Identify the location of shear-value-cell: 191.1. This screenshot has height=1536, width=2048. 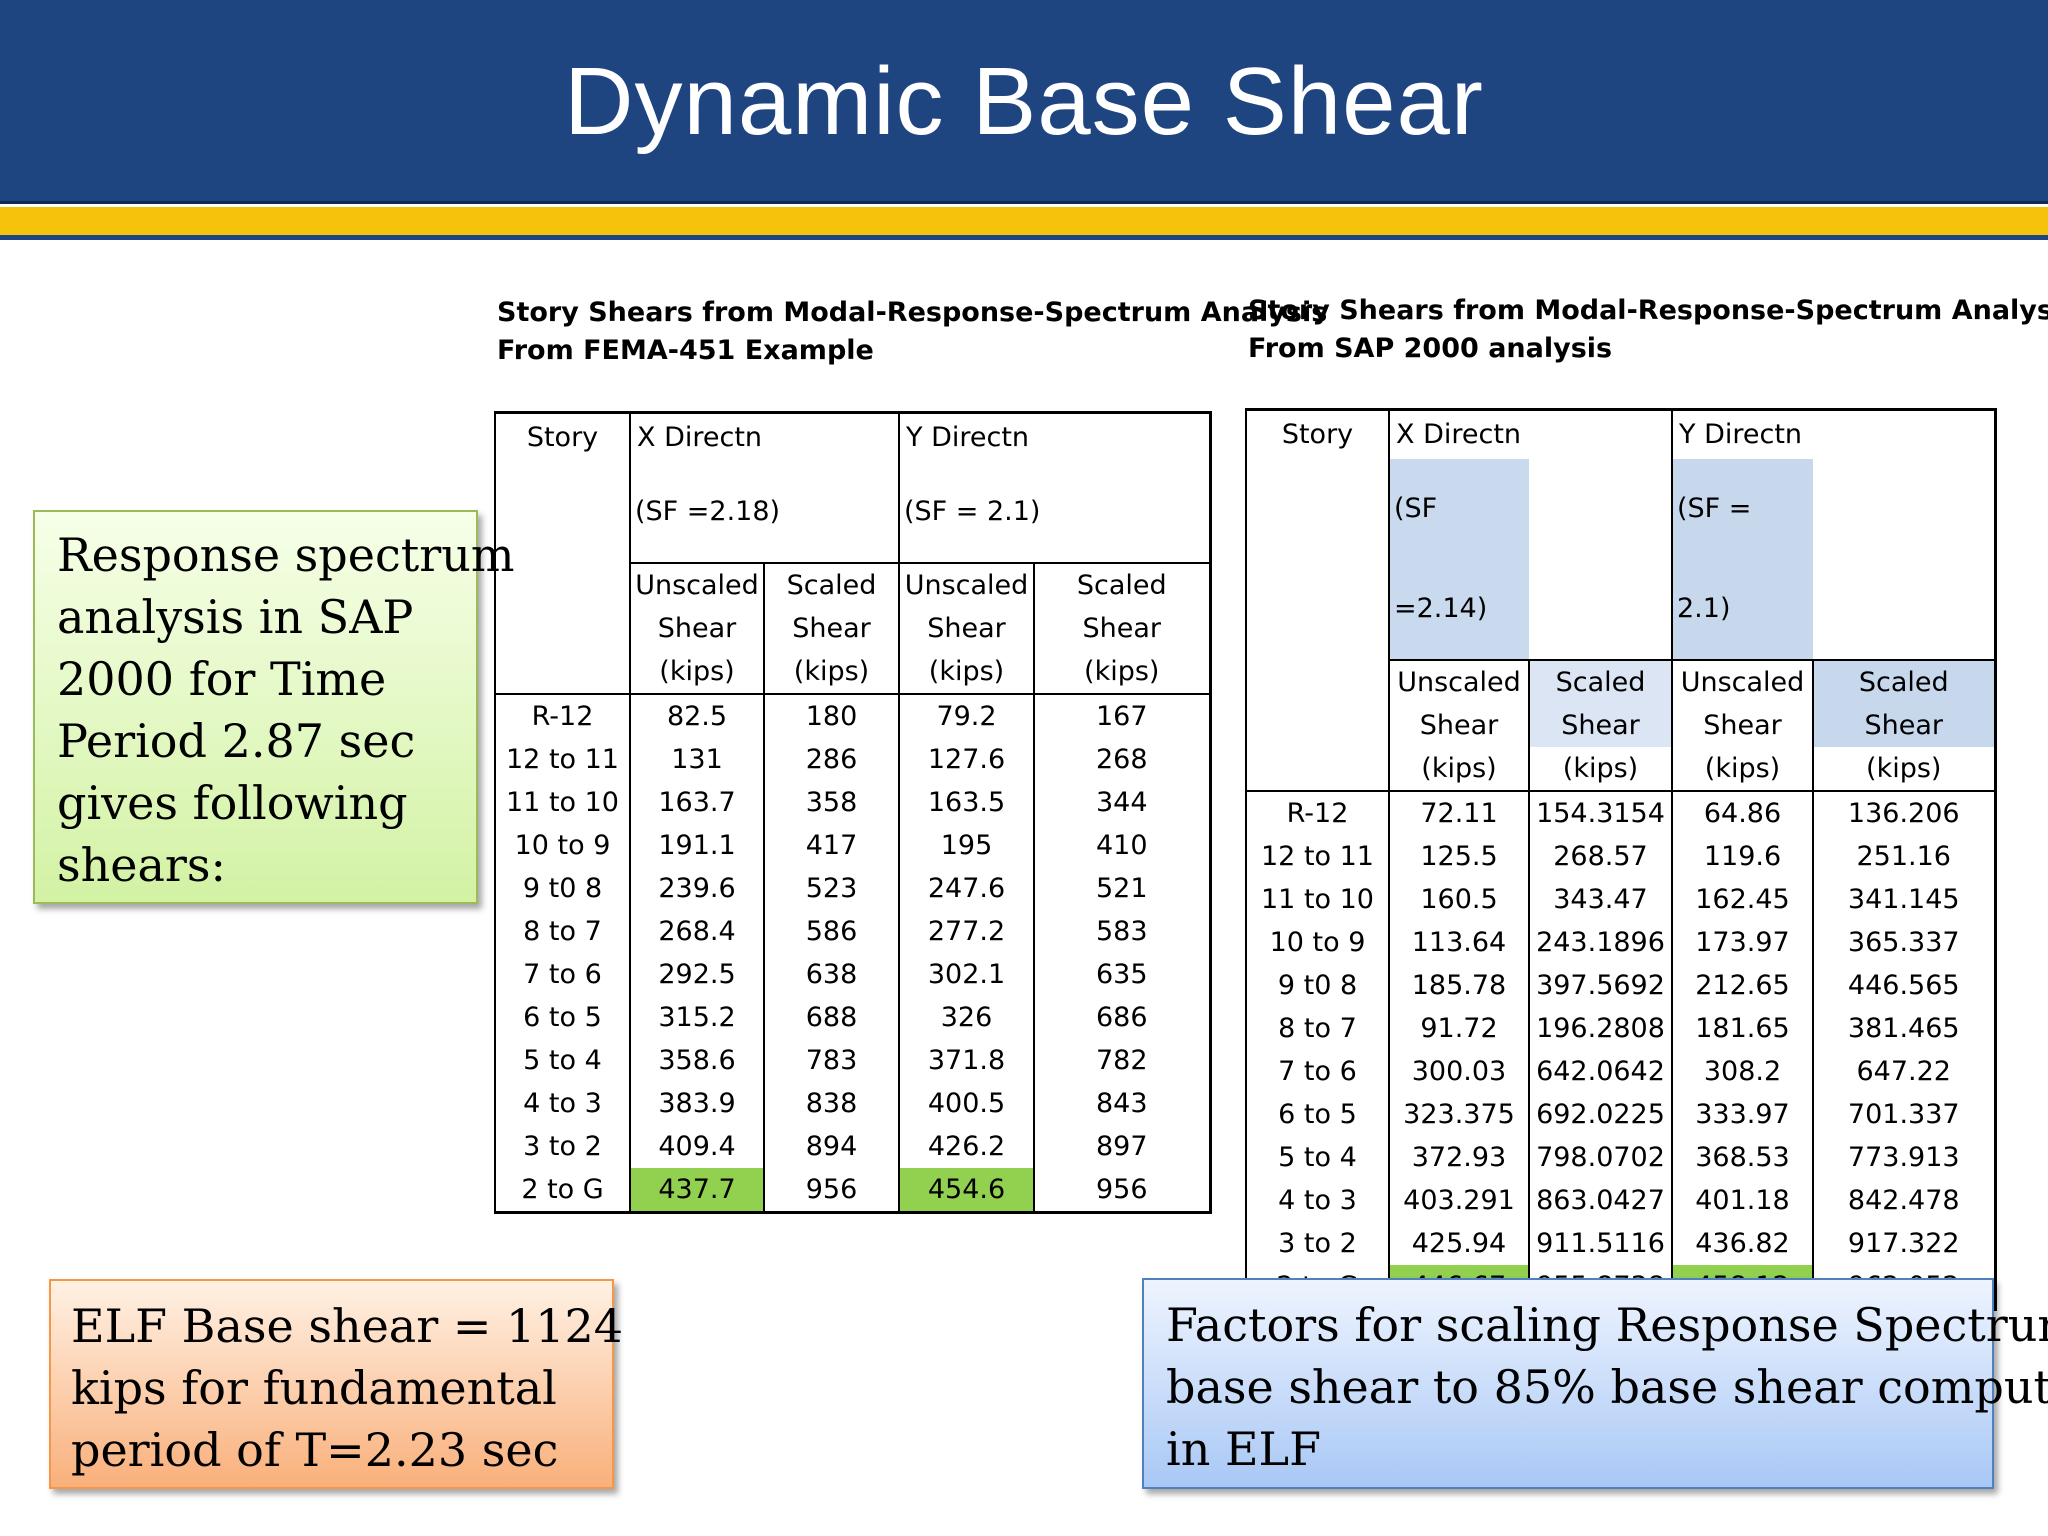
(696, 845).